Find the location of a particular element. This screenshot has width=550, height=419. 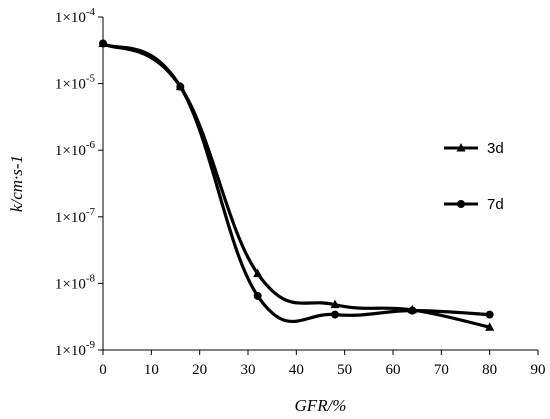

legend-label-7d: 7d is located at coordinates (495, 204).